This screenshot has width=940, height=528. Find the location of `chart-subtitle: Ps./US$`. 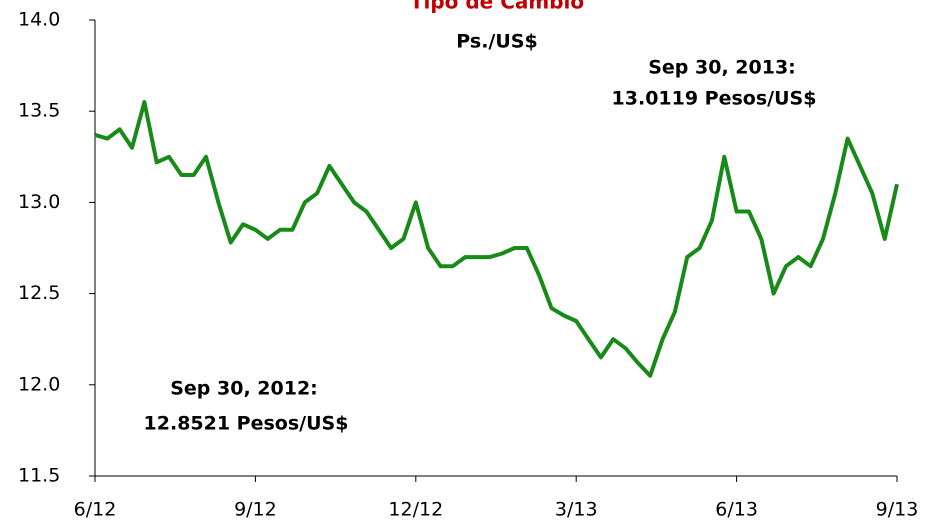

chart-subtitle: Ps./US$ is located at coordinates (496, 42).